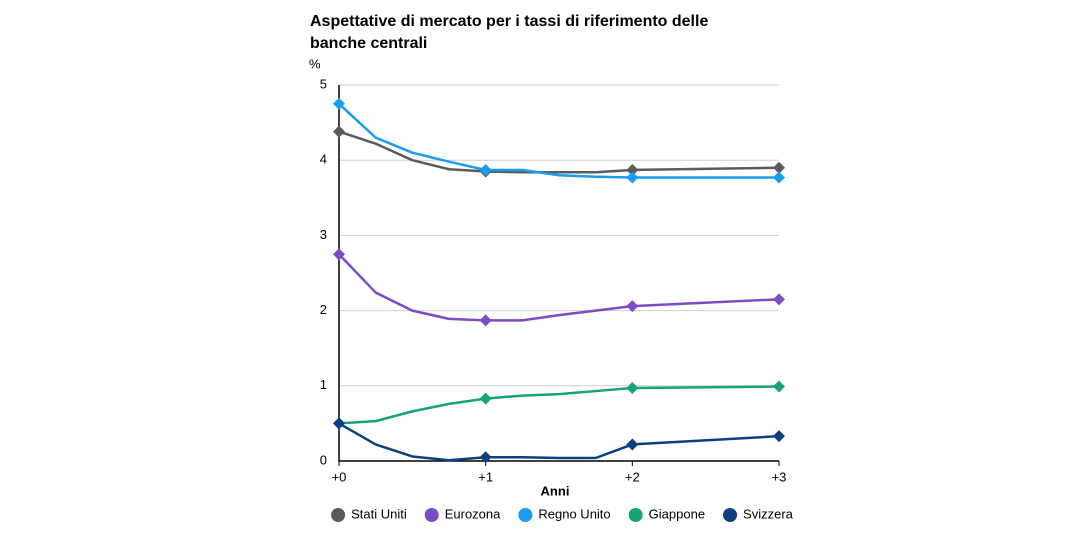 This screenshot has height=540, width=1080. What do you see at coordinates (323, 309) in the screenshot?
I see `y-tick-label: 2` at bounding box center [323, 309].